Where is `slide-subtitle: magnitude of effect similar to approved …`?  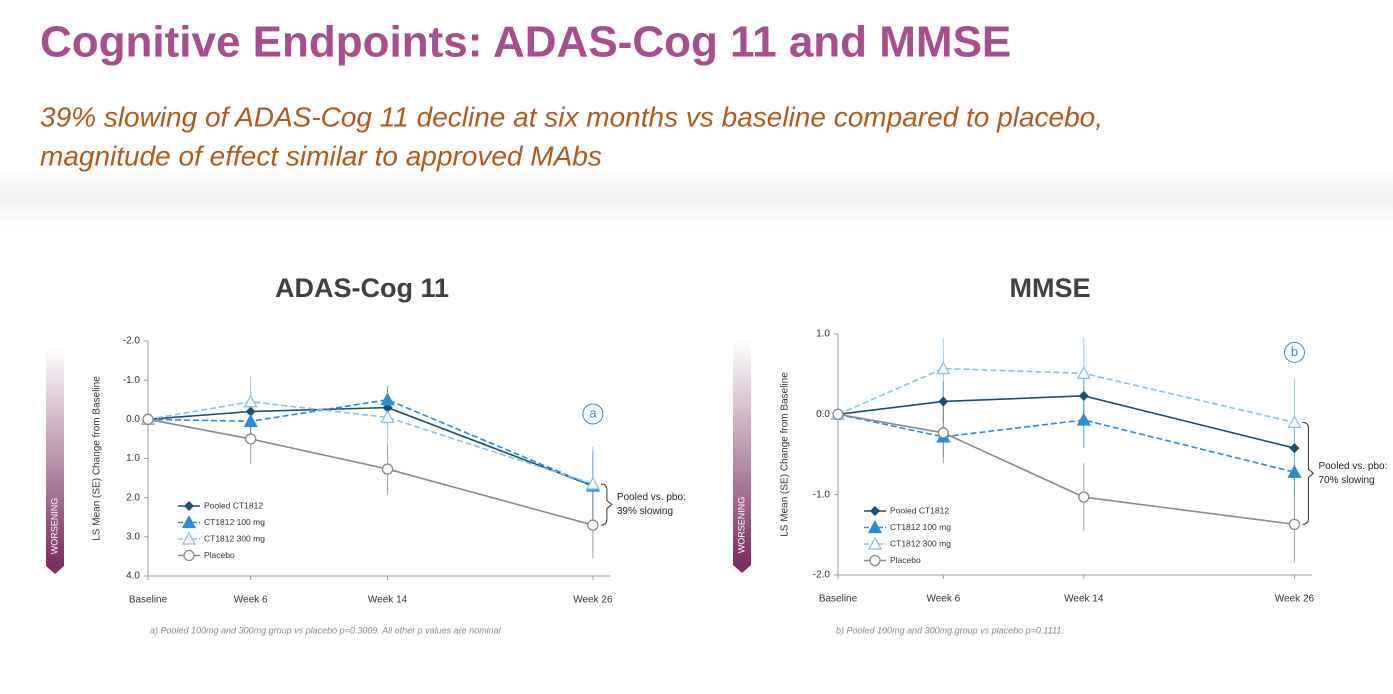
slide-subtitle: magnitude of effect similar to approved … is located at coordinates (321, 155).